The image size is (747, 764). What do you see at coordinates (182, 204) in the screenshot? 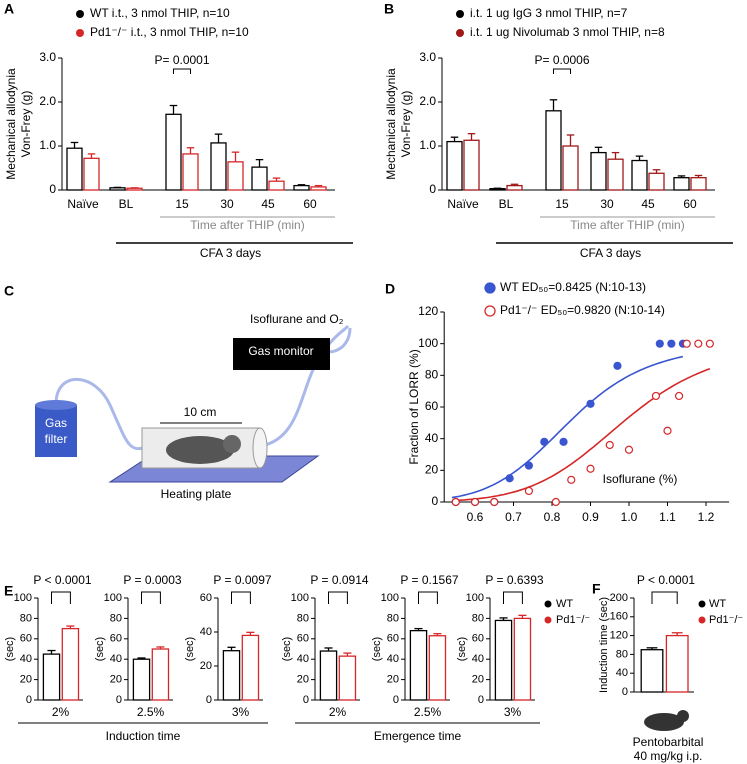
I see `x-tick-label: 15` at bounding box center [182, 204].